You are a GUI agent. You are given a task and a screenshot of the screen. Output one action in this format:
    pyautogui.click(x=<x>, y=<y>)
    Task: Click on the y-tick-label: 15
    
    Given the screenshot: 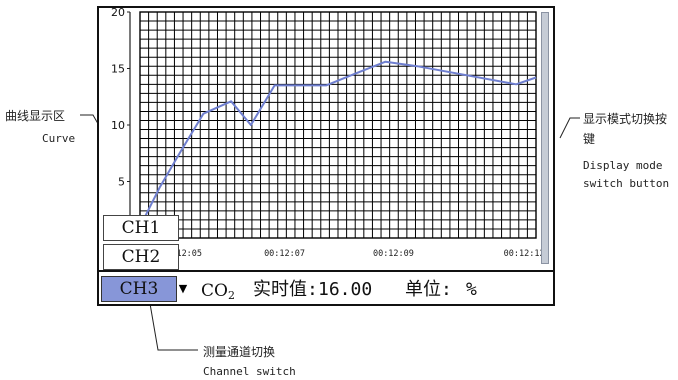 What is the action you would take?
    pyautogui.click(x=118, y=69)
    